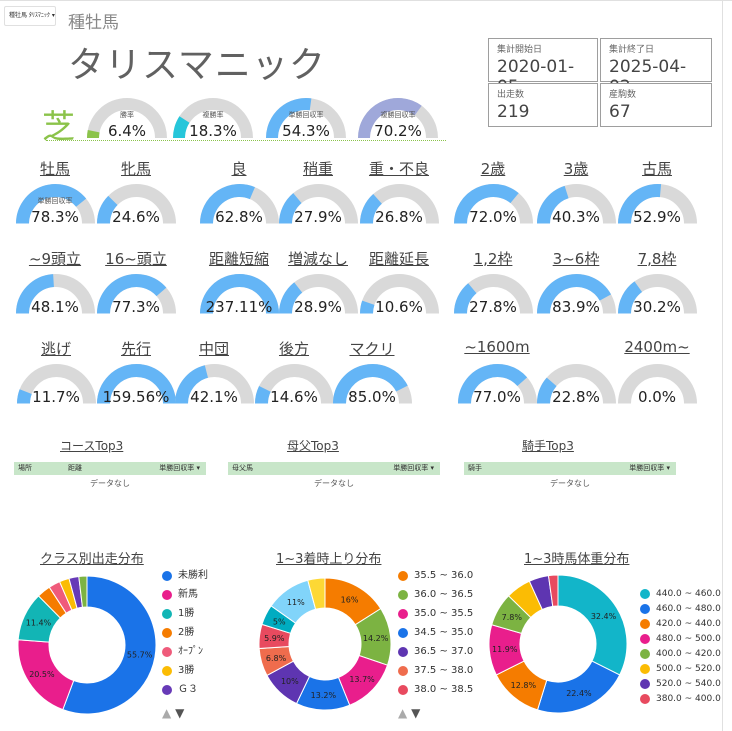 The image size is (732, 731). I want to click on jockey-col-sort: 単勝回収率 ▾, so click(649, 468).